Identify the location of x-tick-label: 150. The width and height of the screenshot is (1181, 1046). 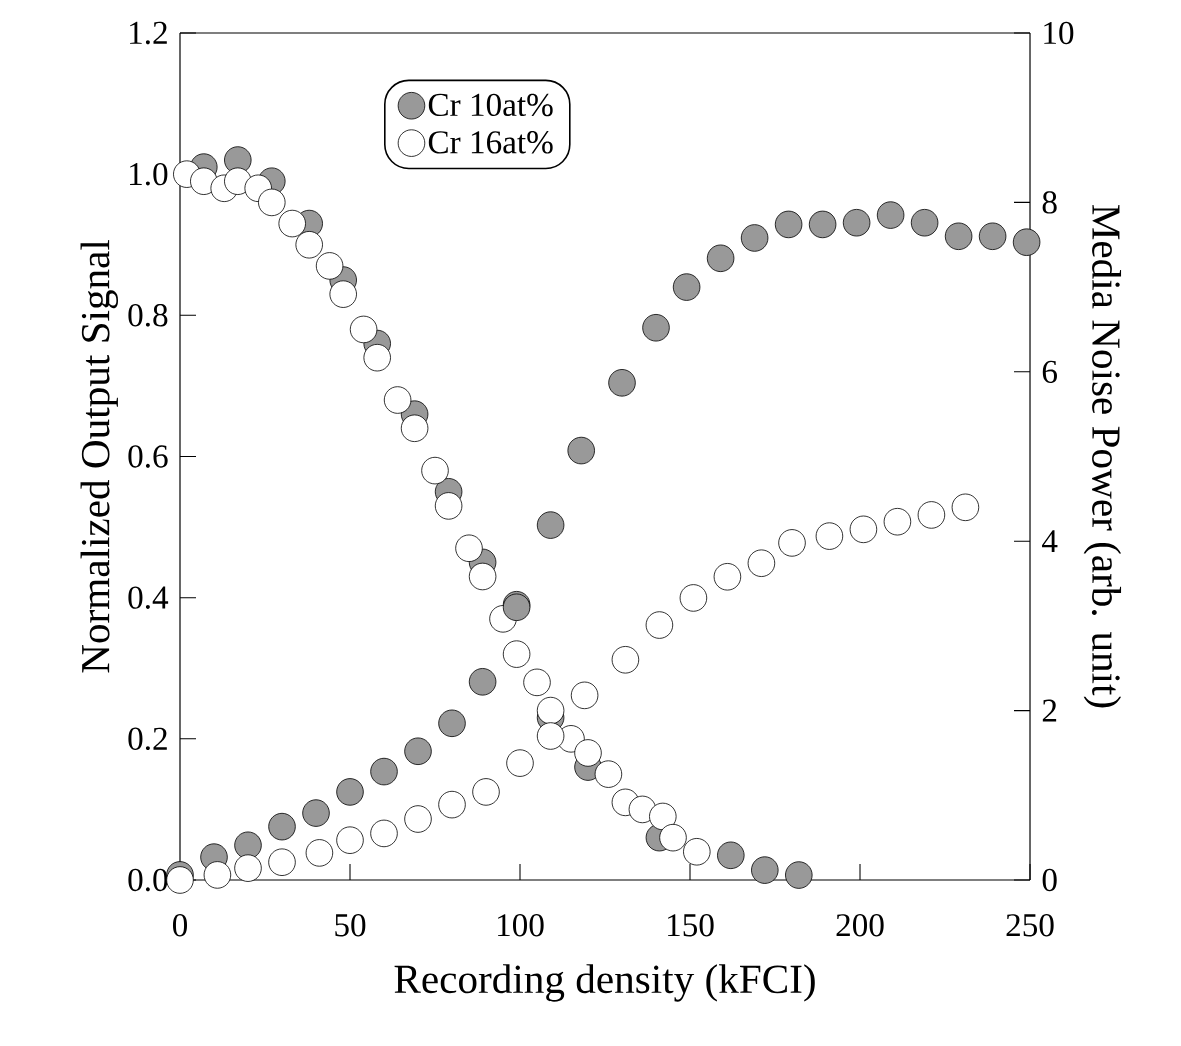
(691, 925).